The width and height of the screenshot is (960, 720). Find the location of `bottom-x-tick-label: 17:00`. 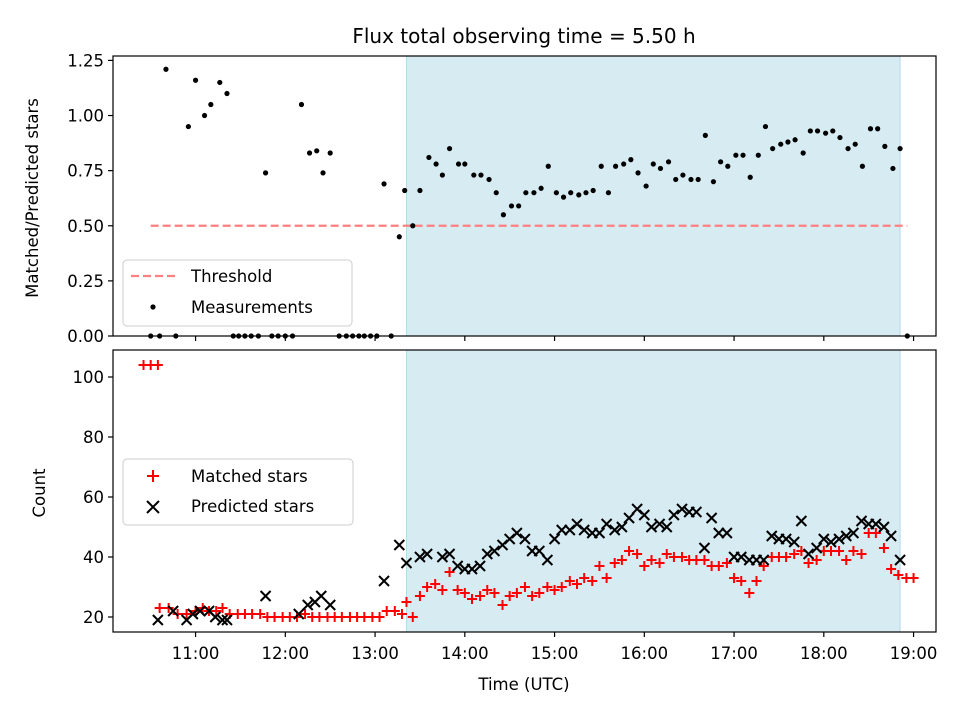

bottom-x-tick-label: 17:00 is located at coordinates (734, 653).